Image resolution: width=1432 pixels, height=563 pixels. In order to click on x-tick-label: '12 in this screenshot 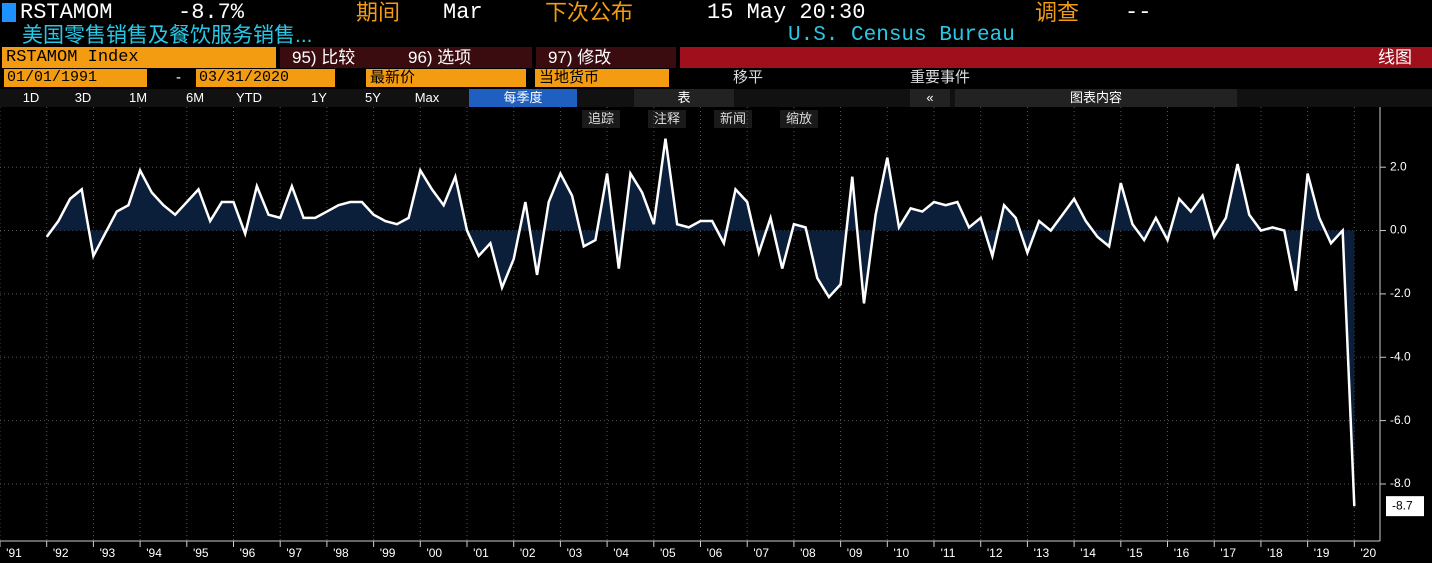, I will do `click(995, 553)`.